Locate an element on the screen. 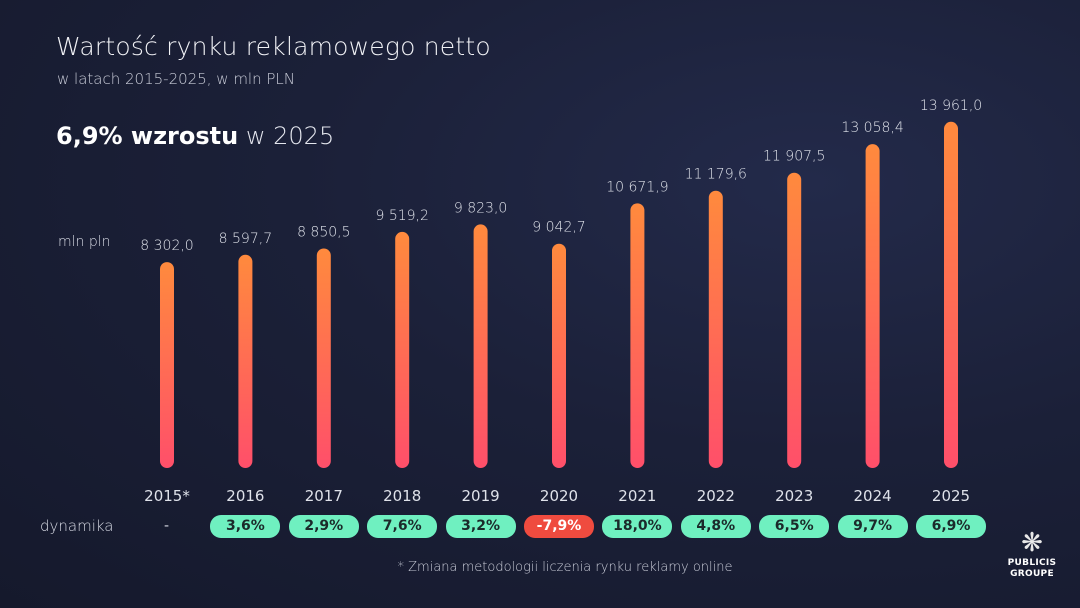 This screenshot has height=608, width=1080. bar-2025 is located at coordinates (951, 294).